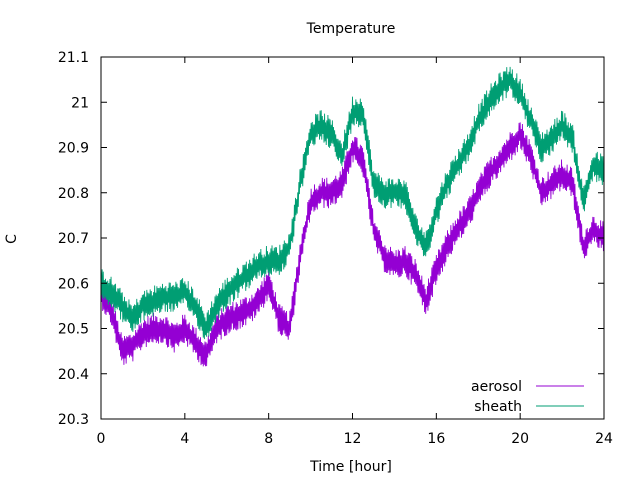 The image size is (640, 480). I want to click on legend: aerosol sheath, so click(527, 397).